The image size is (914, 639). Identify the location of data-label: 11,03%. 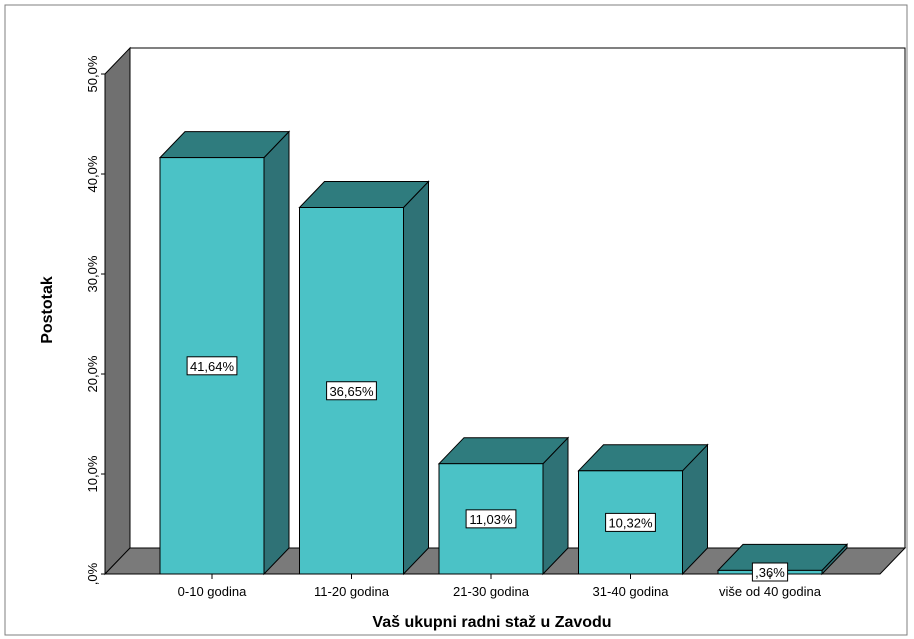
(491, 519).